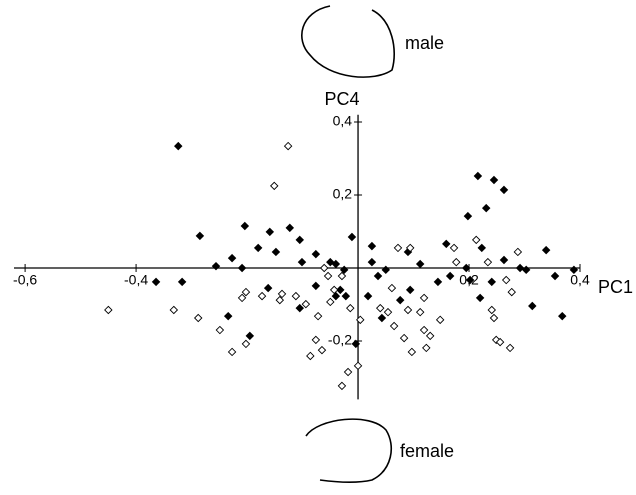 Image resolution: width=636 pixels, height=495 pixels. I want to click on x-tick-label: 0,4, so click(580, 280).